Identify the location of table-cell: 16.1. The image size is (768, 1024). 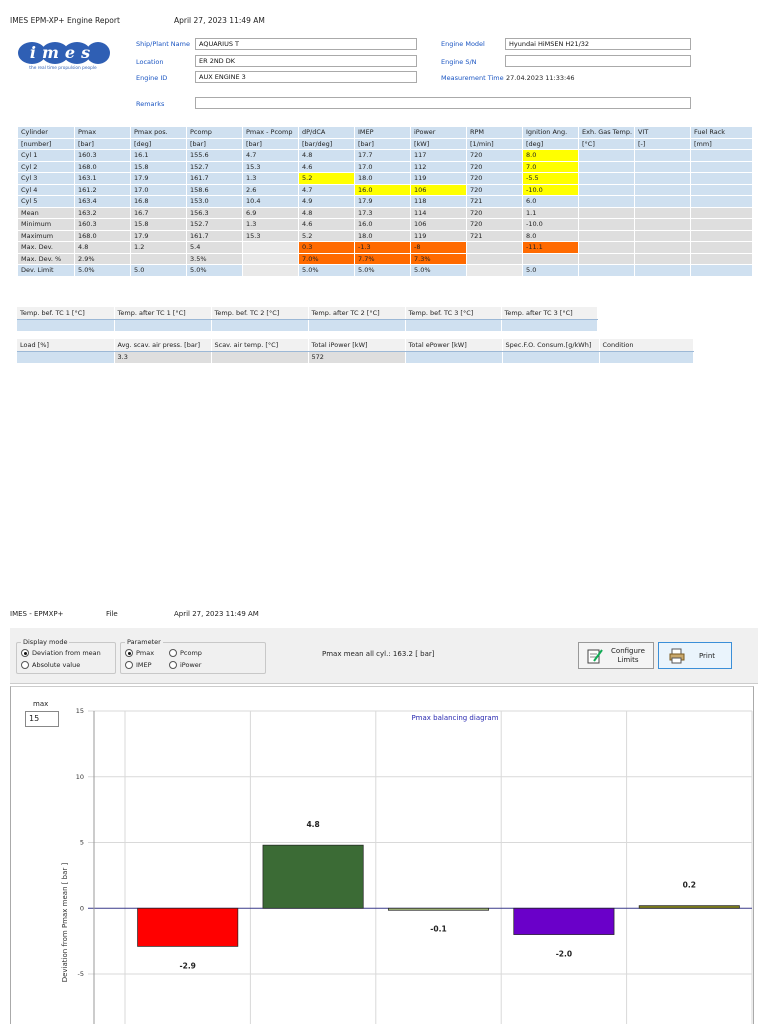
(158, 155).